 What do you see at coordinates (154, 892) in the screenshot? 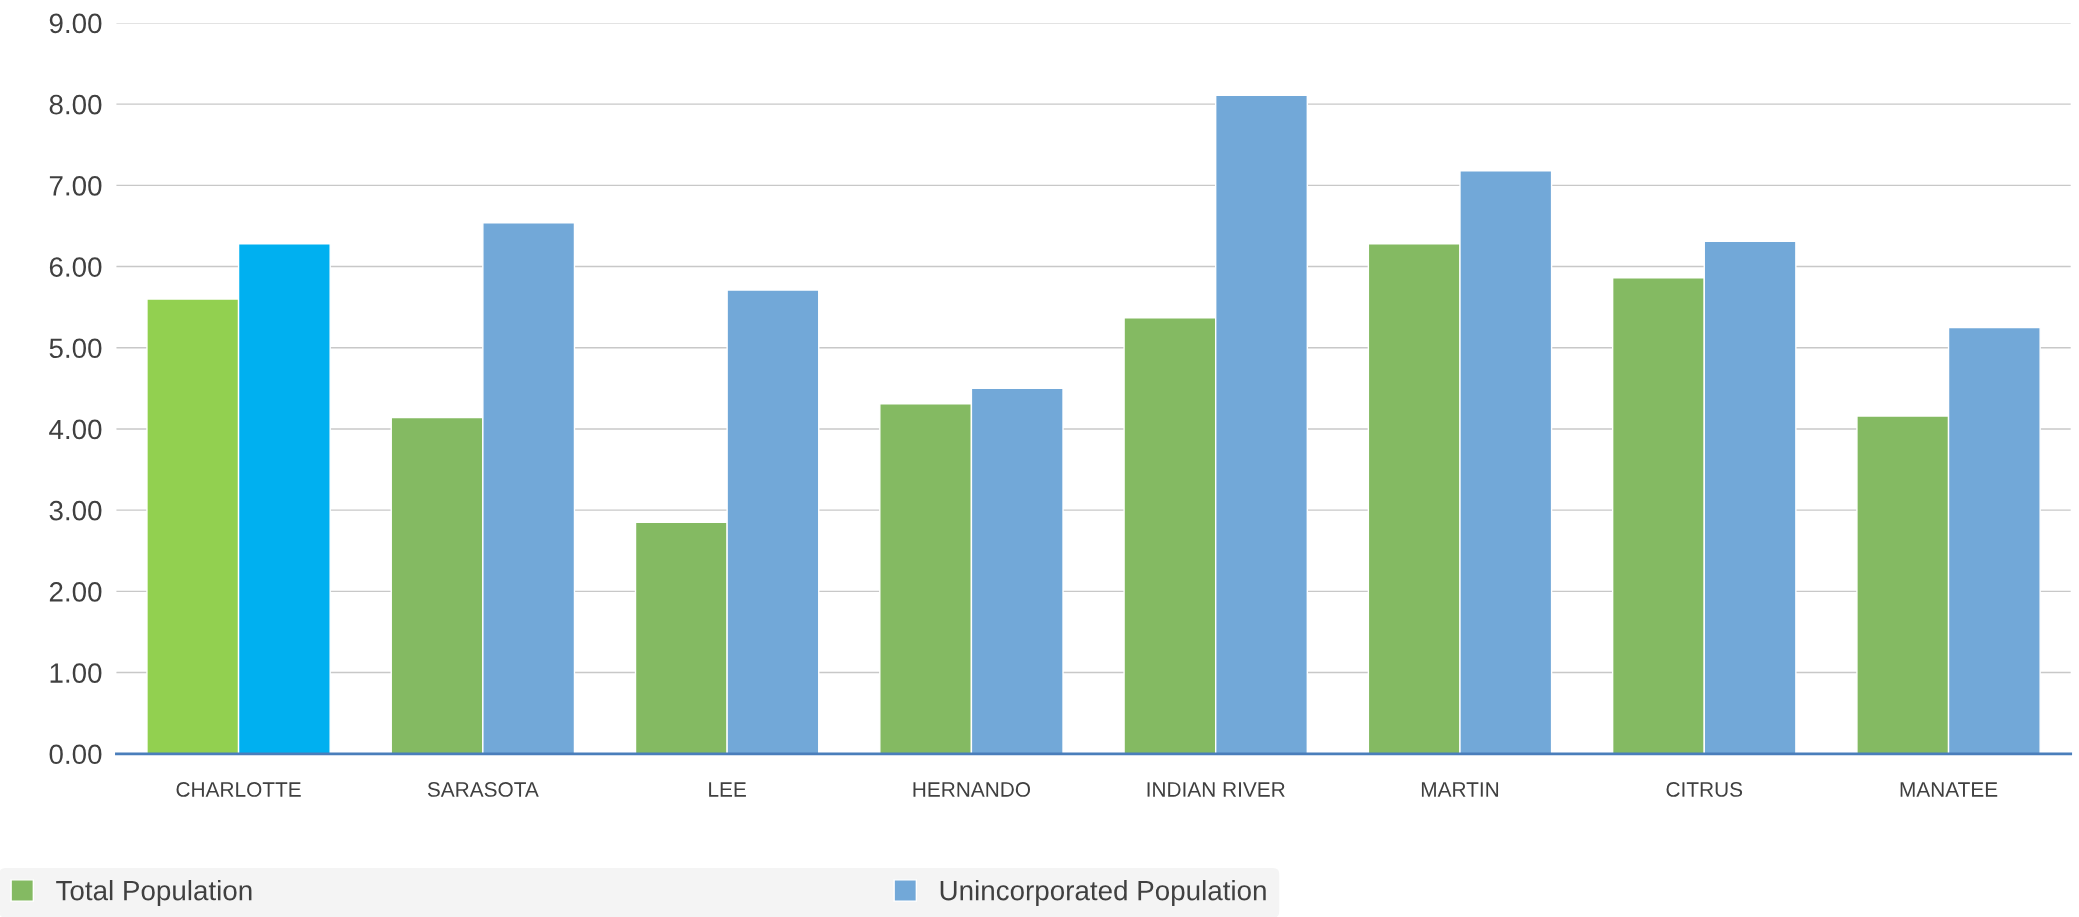
I see `legend-label: Total Population` at bounding box center [154, 892].